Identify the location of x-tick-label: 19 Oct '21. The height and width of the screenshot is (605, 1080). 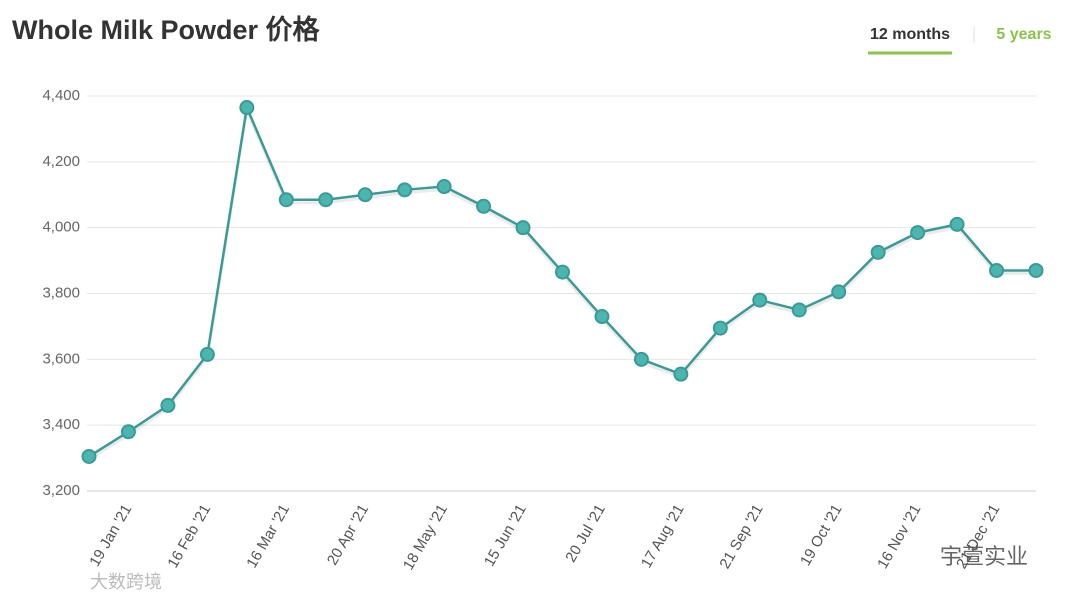
(821, 534).